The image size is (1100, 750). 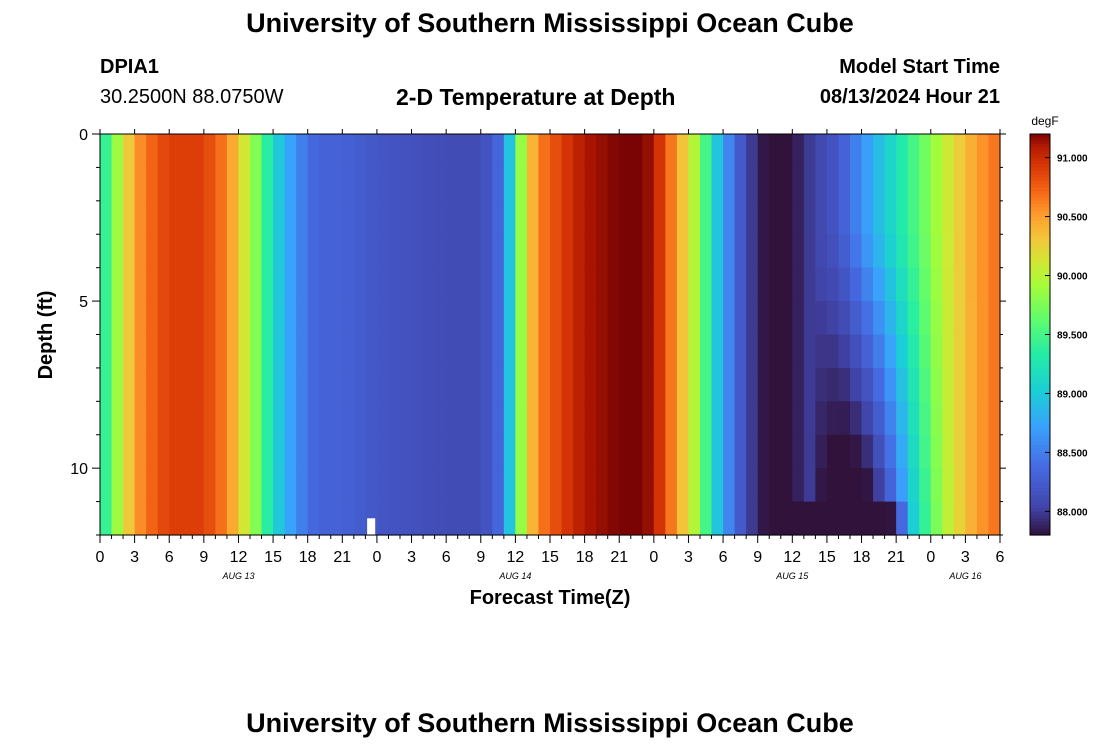 What do you see at coordinates (550, 598) in the screenshot?
I see `x-axis-label: Forecast Time(Z)` at bounding box center [550, 598].